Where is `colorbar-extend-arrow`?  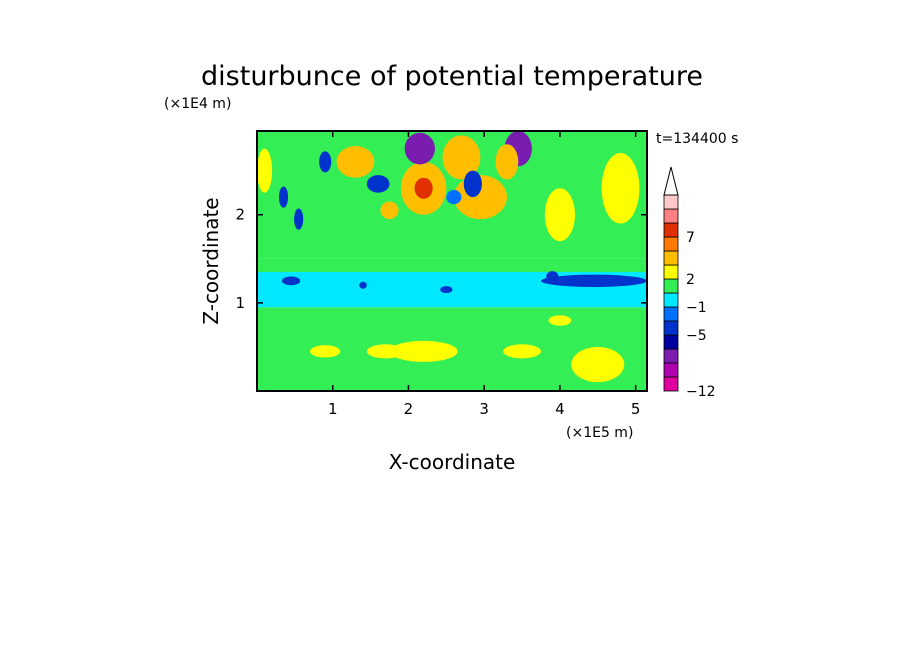 colorbar-extend-arrow is located at coordinates (671, 181).